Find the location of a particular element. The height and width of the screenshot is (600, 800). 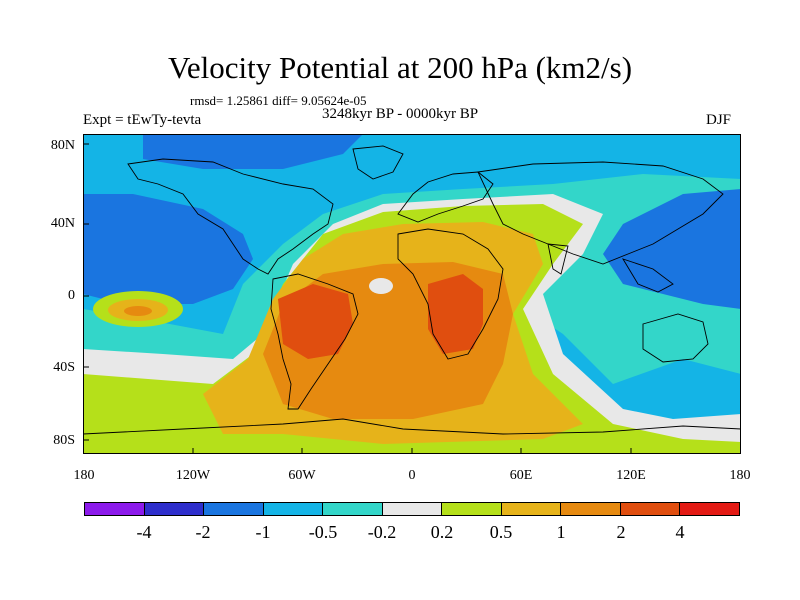

coast-south-america is located at coordinates (314, 341).